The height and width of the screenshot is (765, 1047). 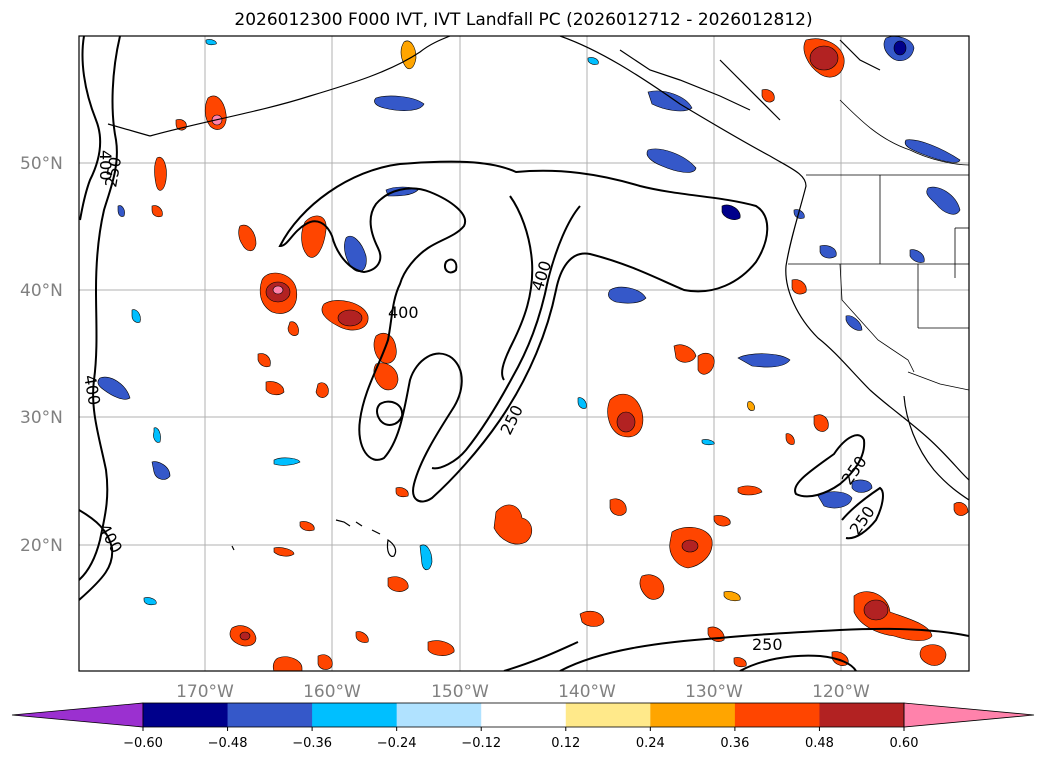 I want to click on contour-label: 250, so click(x=767, y=644).